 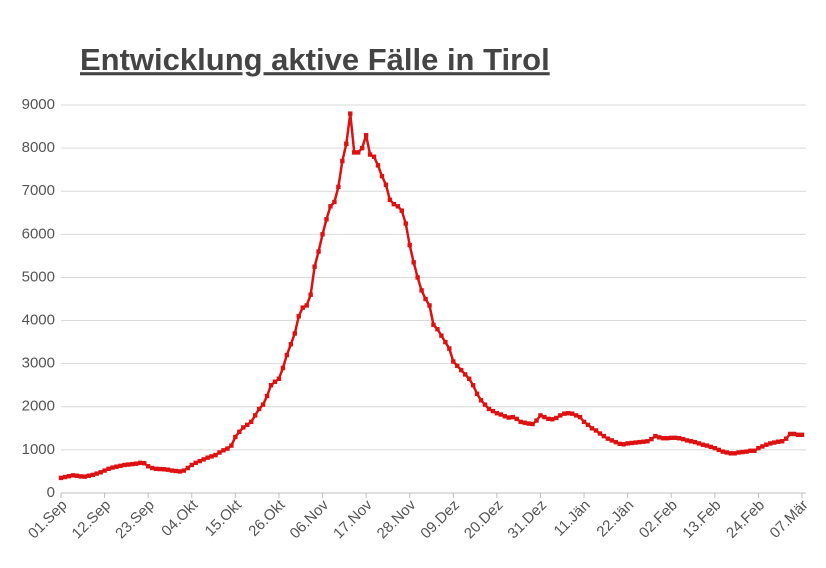 What do you see at coordinates (484, 520) in the screenshot?
I see `x-tick-label: 20.Dez` at bounding box center [484, 520].